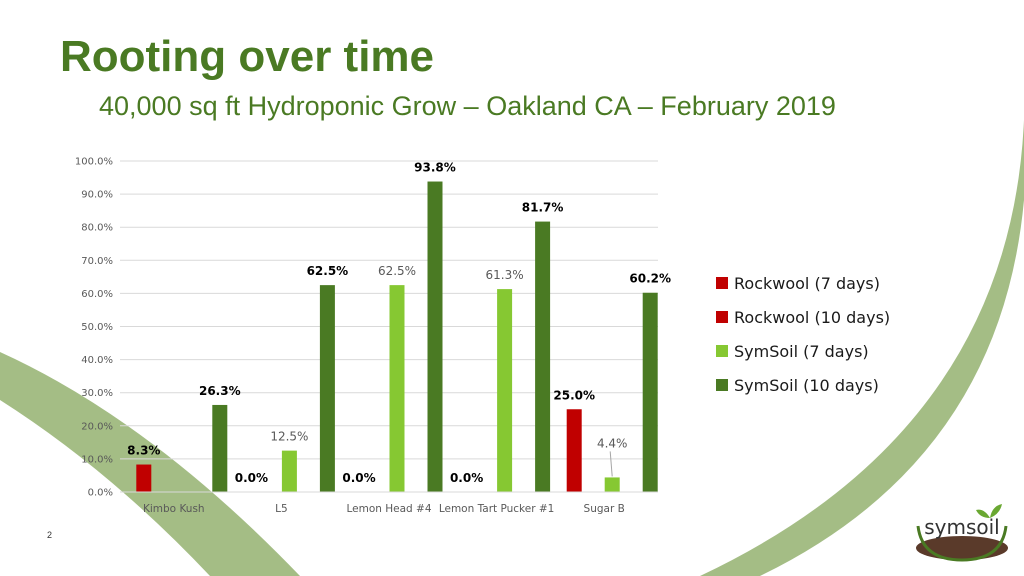 Image resolution: width=1024 pixels, height=576 pixels. I want to click on page-number: 2, so click(50, 535).